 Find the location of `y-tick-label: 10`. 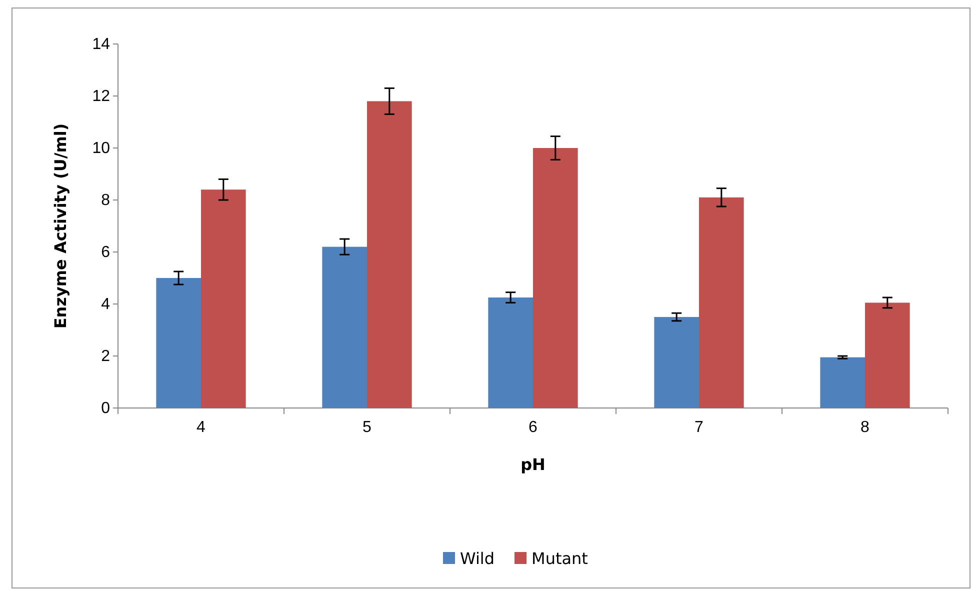

y-tick-label: 10 is located at coordinates (101, 149).